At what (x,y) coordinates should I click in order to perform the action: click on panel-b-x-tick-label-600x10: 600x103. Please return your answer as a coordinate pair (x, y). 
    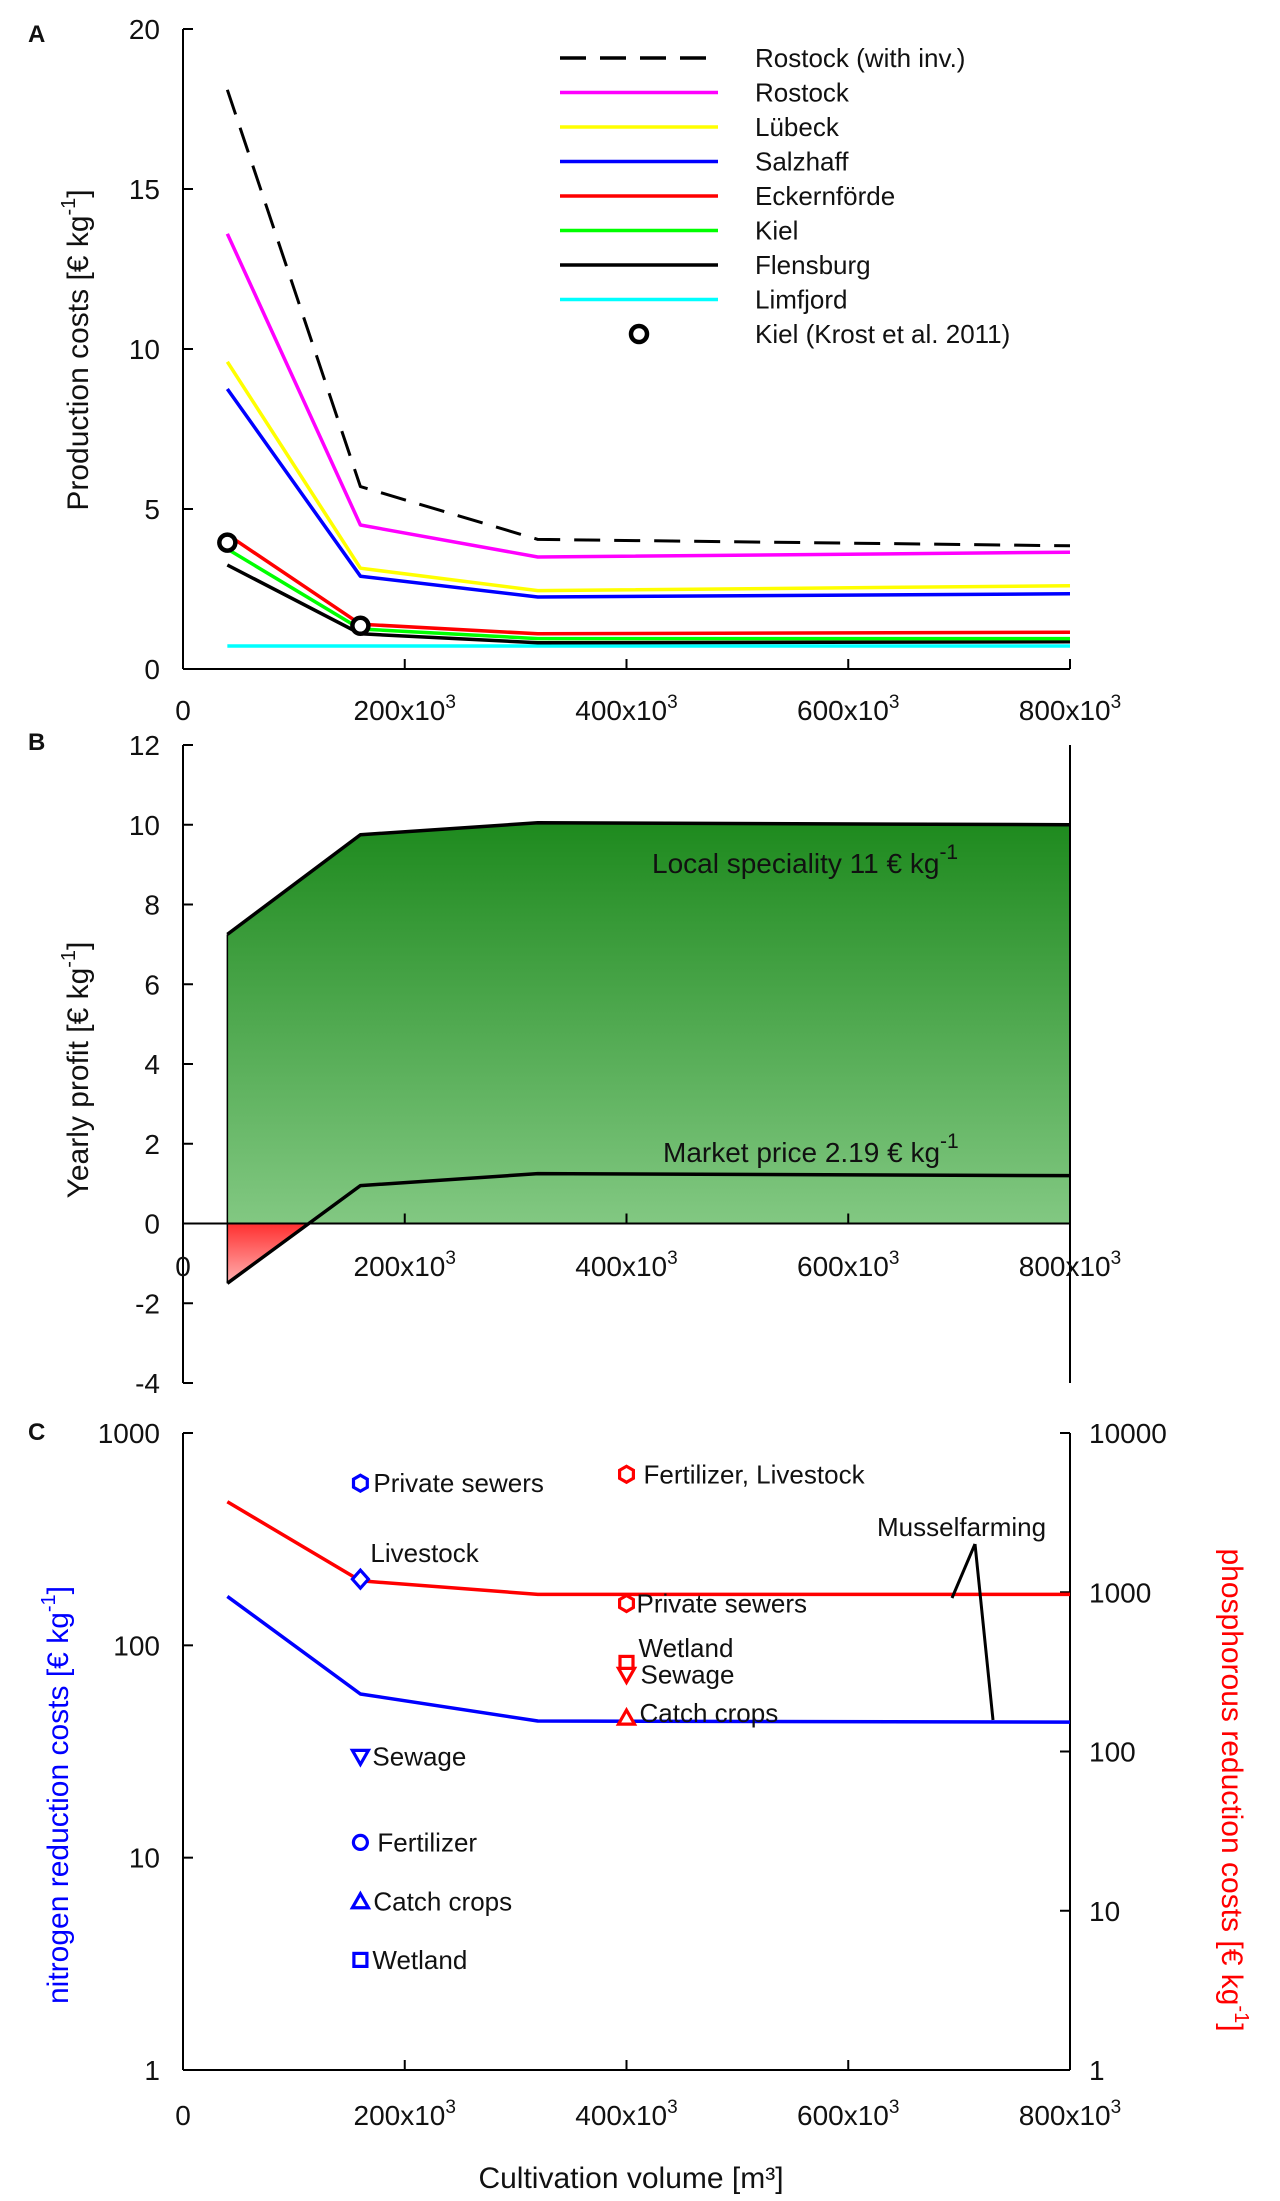
    Looking at the image, I should click on (848, 1265).